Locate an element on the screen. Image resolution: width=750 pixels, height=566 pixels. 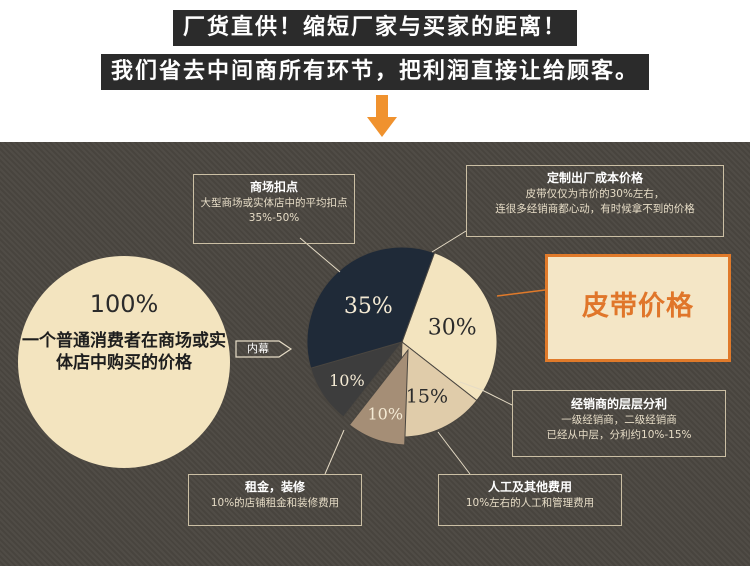
callout-dealer-title: 经销商的层层分利 is located at coordinates (618, 404).